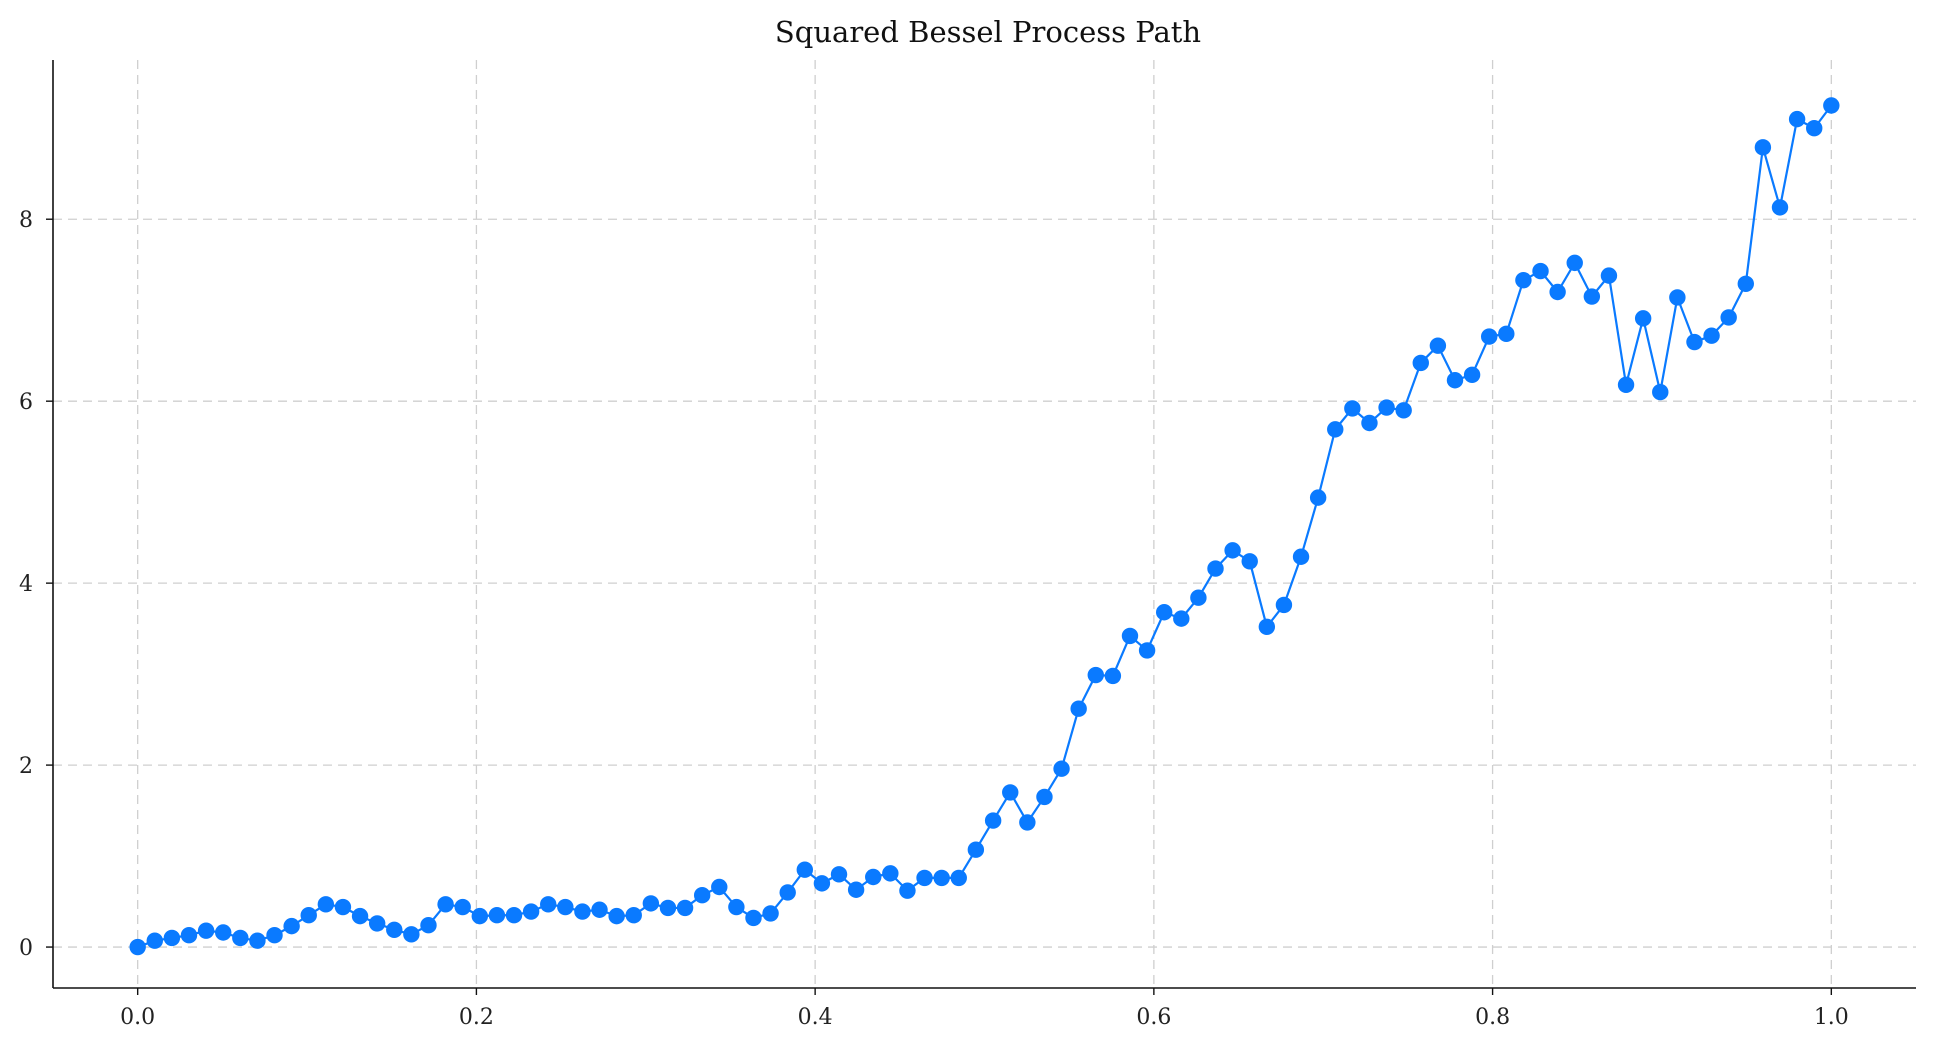  I want to click on y-tick-label: 6, so click(26, 402).